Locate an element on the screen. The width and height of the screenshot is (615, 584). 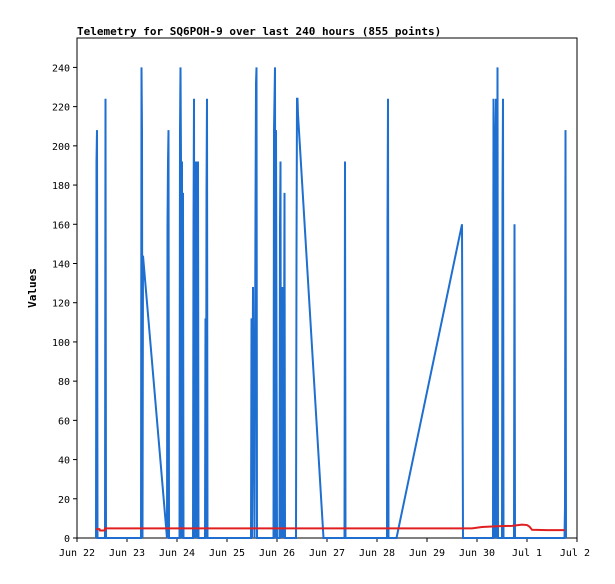
y-axis-label: Values is located at coordinates (32, 288).